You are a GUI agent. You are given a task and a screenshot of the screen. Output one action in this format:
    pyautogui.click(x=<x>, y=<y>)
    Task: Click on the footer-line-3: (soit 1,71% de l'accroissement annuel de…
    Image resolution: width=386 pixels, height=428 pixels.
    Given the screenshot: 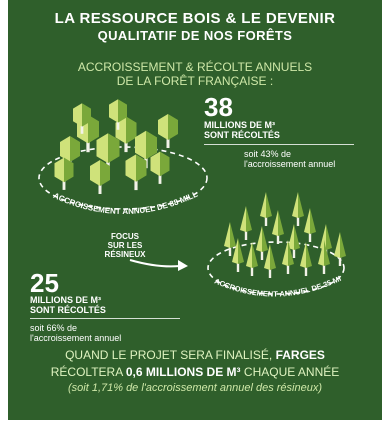 What is the action you would take?
    pyautogui.click(x=194, y=388)
    